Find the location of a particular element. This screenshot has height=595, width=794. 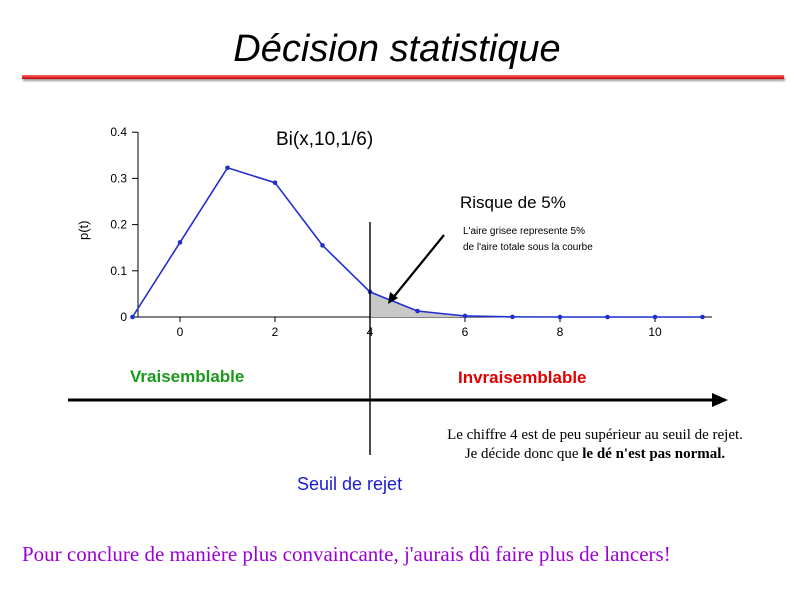

chart-title: Bi(x,10,1/6) is located at coordinates (324, 139).